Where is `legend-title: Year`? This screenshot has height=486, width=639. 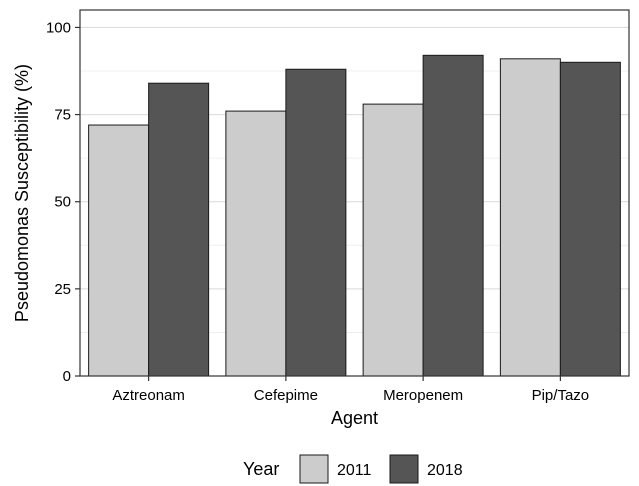
legend-title: Year is located at coordinates (261, 469).